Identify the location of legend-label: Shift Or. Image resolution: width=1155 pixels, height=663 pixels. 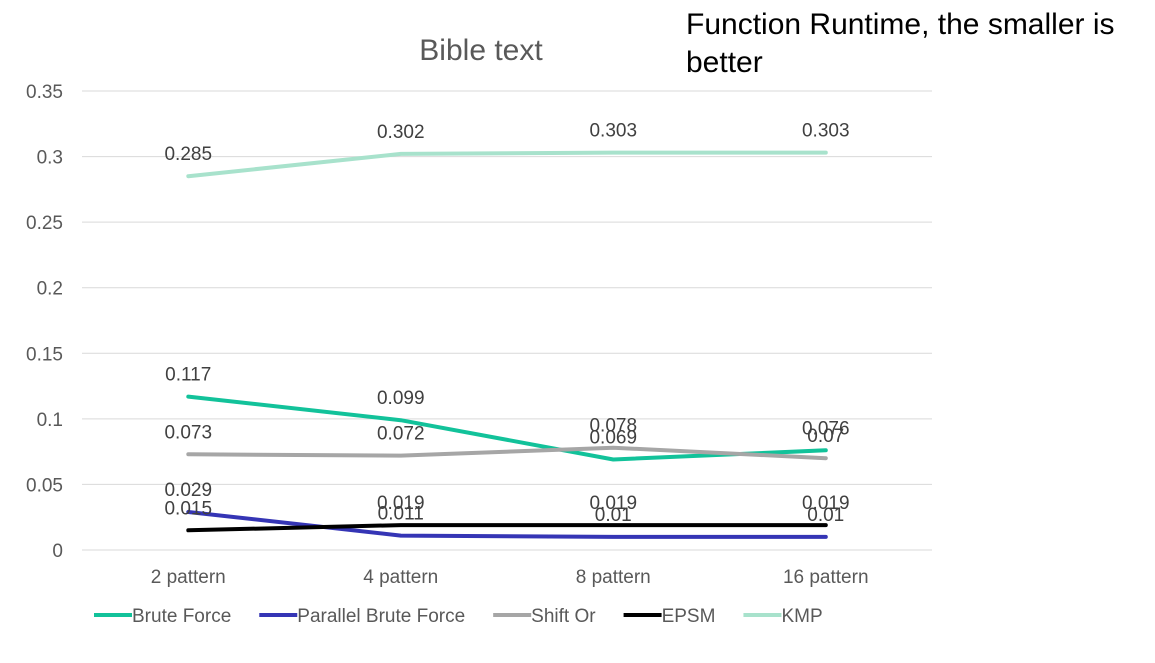
(563, 616).